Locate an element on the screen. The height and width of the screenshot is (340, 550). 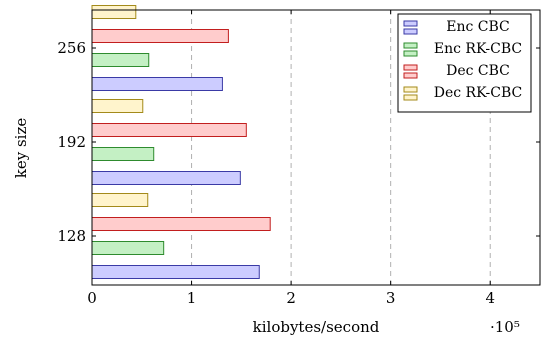
y-tick-label: 128 is located at coordinates (71, 236).